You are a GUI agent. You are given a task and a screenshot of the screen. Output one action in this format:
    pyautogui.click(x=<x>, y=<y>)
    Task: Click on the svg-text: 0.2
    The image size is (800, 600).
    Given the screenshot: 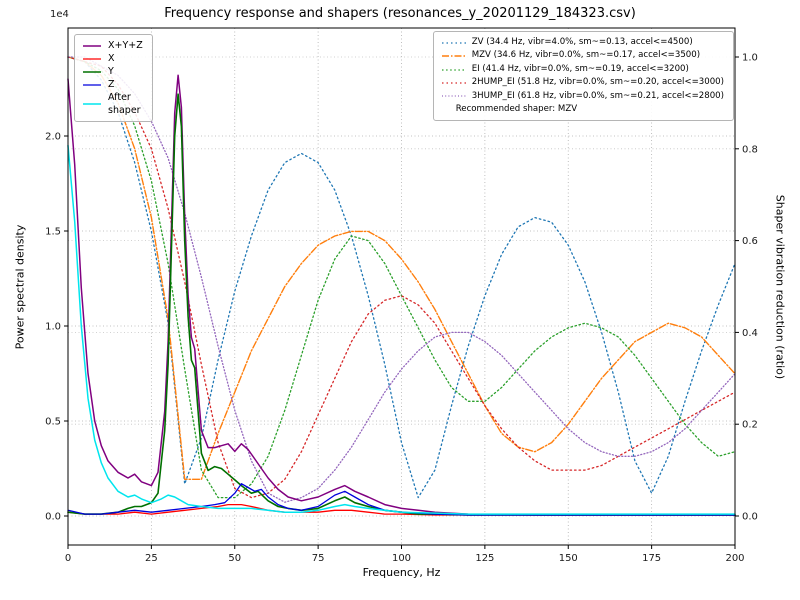 What is the action you would take?
    pyautogui.click(x=750, y=425)
    